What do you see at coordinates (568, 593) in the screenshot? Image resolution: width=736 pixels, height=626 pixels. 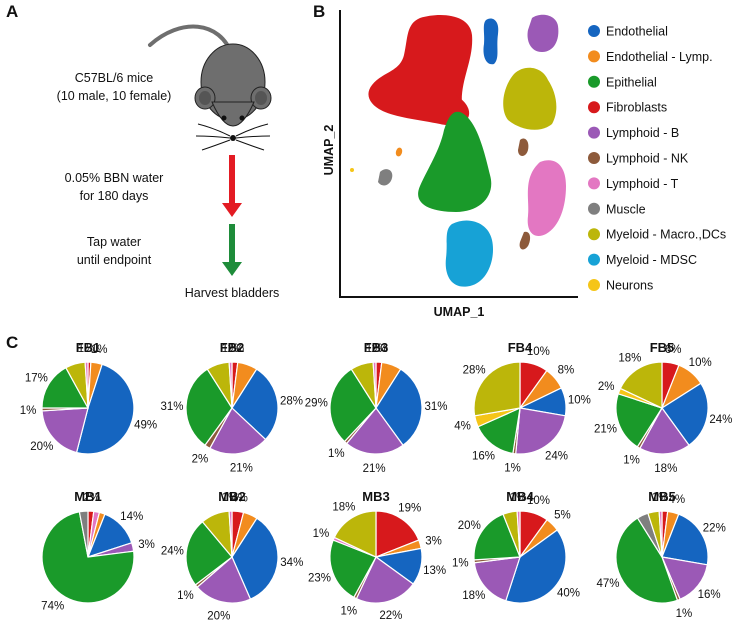 I see `pie-slice-label: 40%` at bounding box center [568, 593].